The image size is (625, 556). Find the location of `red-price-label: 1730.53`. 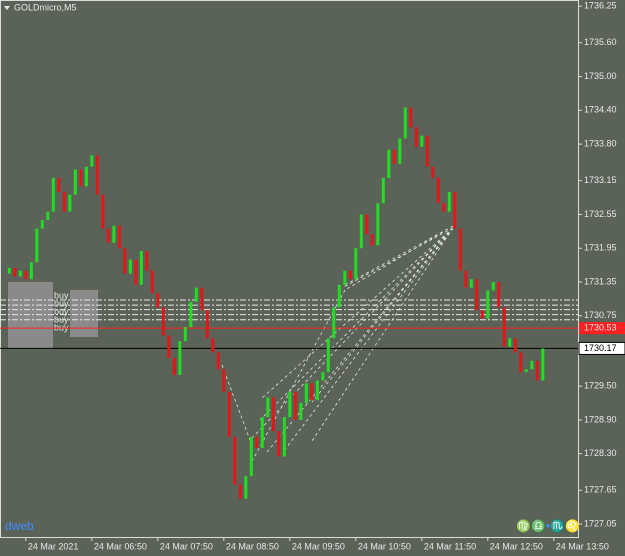

red-price-label: 1730.53 is located at coordinates (600, 328).